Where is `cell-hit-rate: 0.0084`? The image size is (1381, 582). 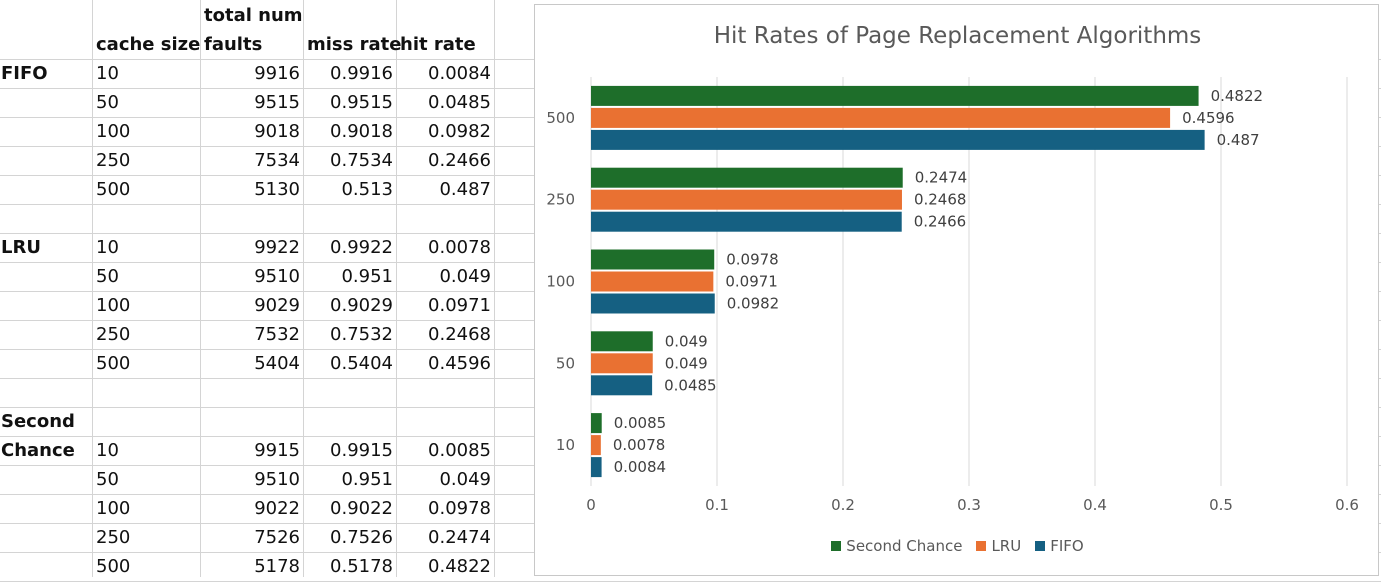
cell-hit-rate: 0.0084 is located at coordinates (459, 73).